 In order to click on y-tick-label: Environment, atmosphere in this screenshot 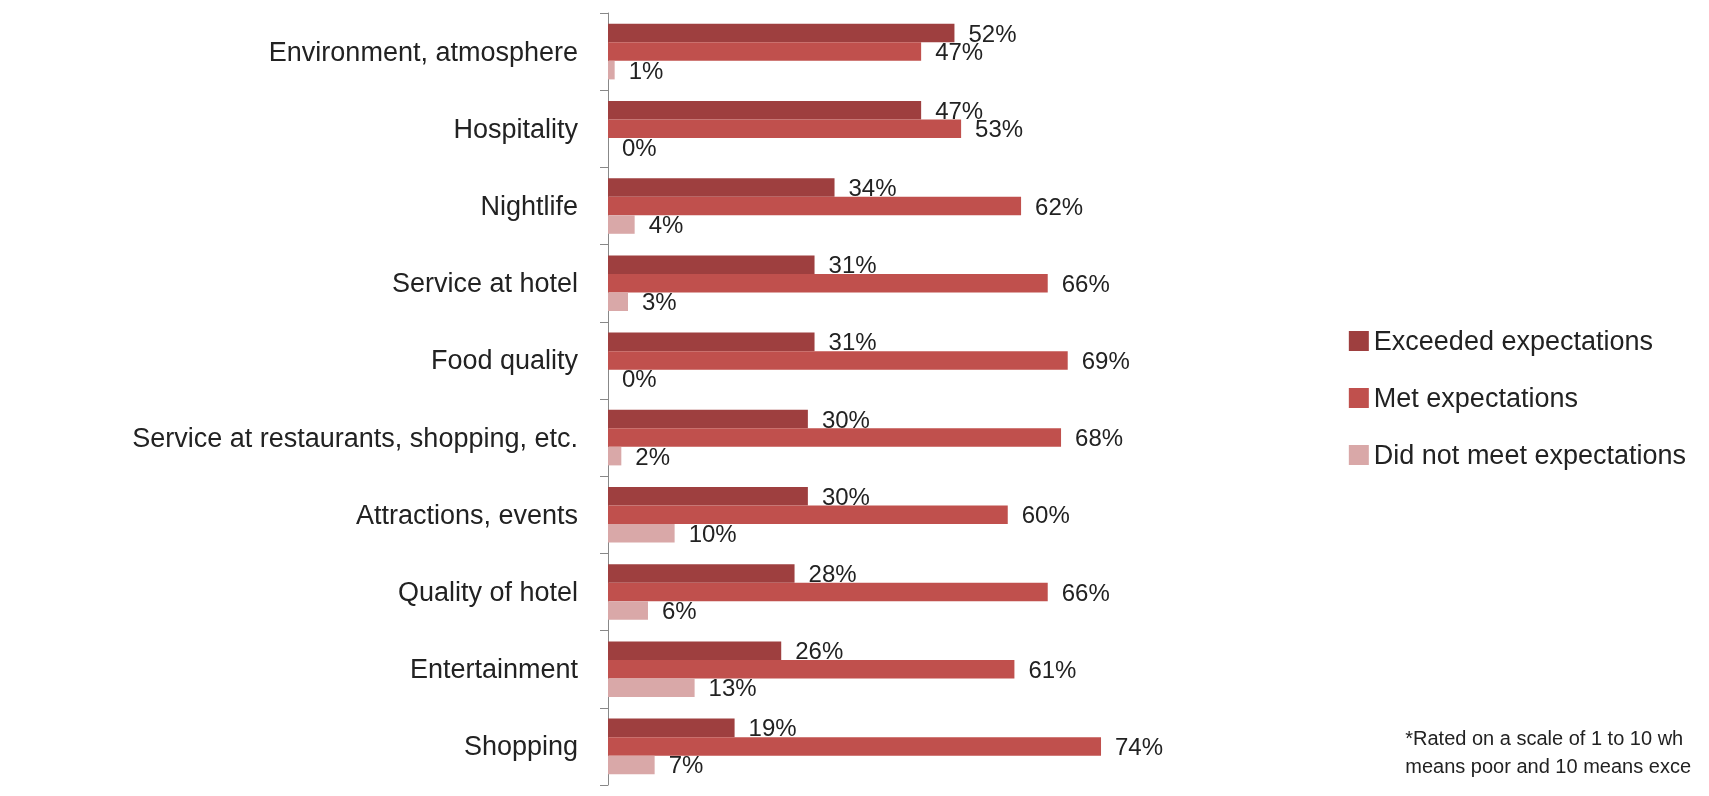, I will do `click(423, 51)`.